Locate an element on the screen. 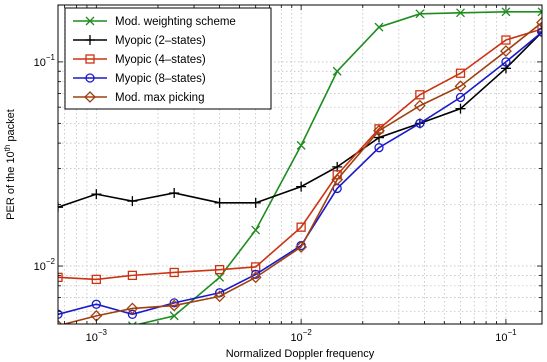  y-tick-label: 10⁻² is located at coordinates (45, 265).